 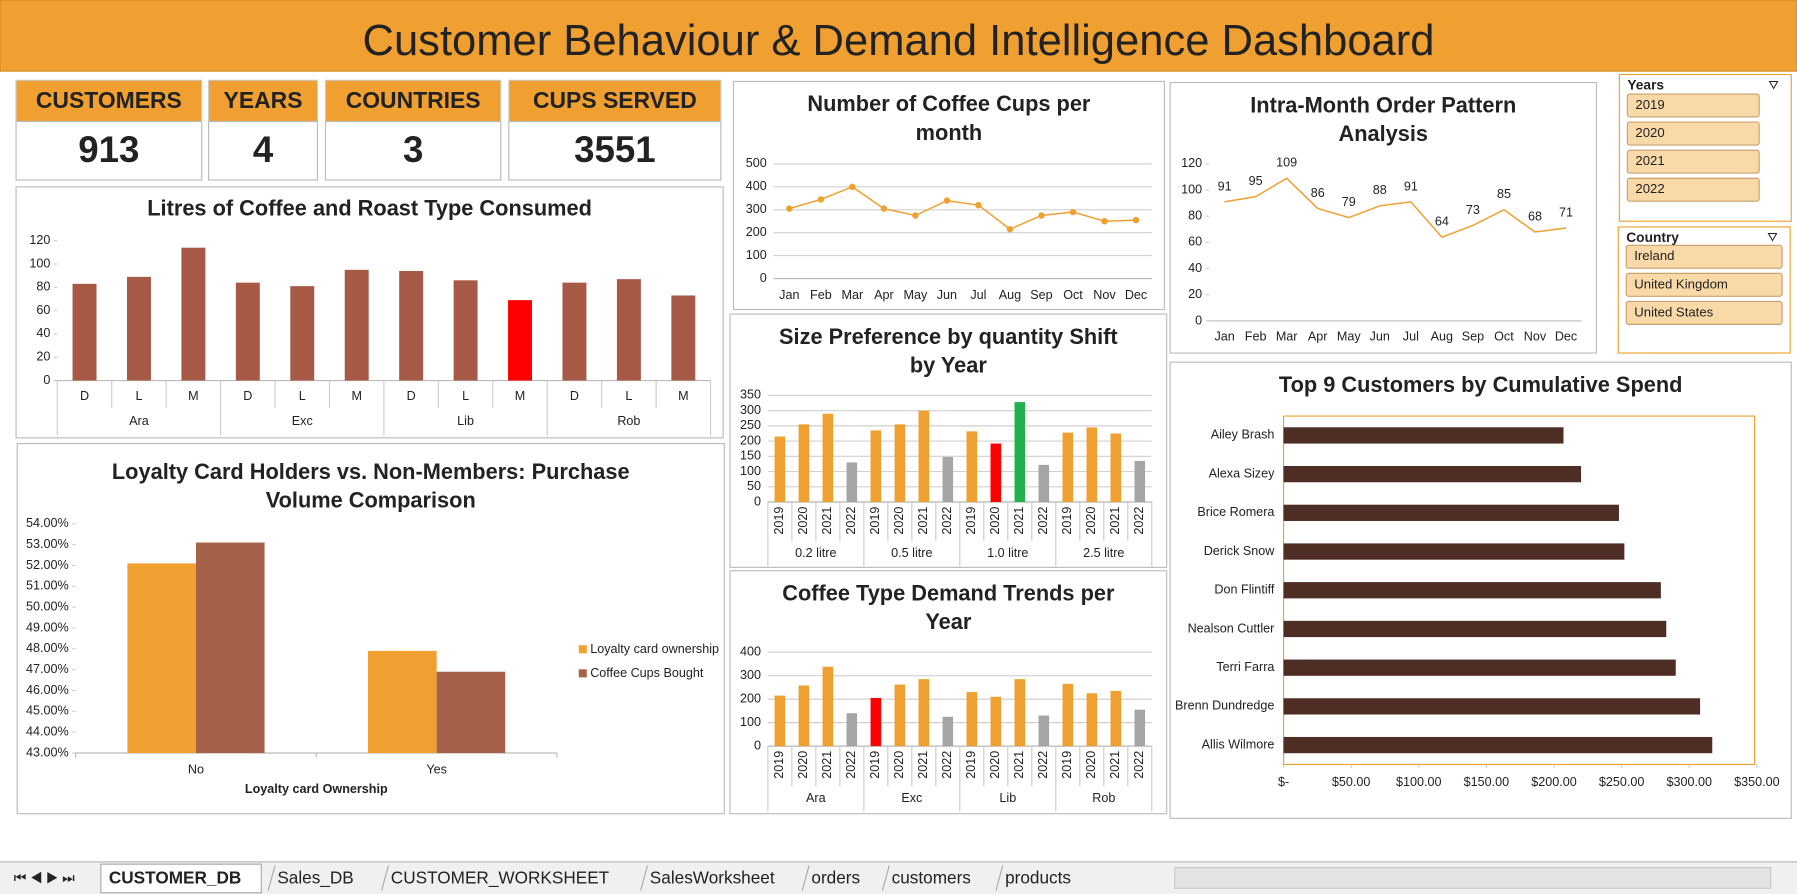 I want to click on y-tick-label: 50, so click(x=754, y=486).